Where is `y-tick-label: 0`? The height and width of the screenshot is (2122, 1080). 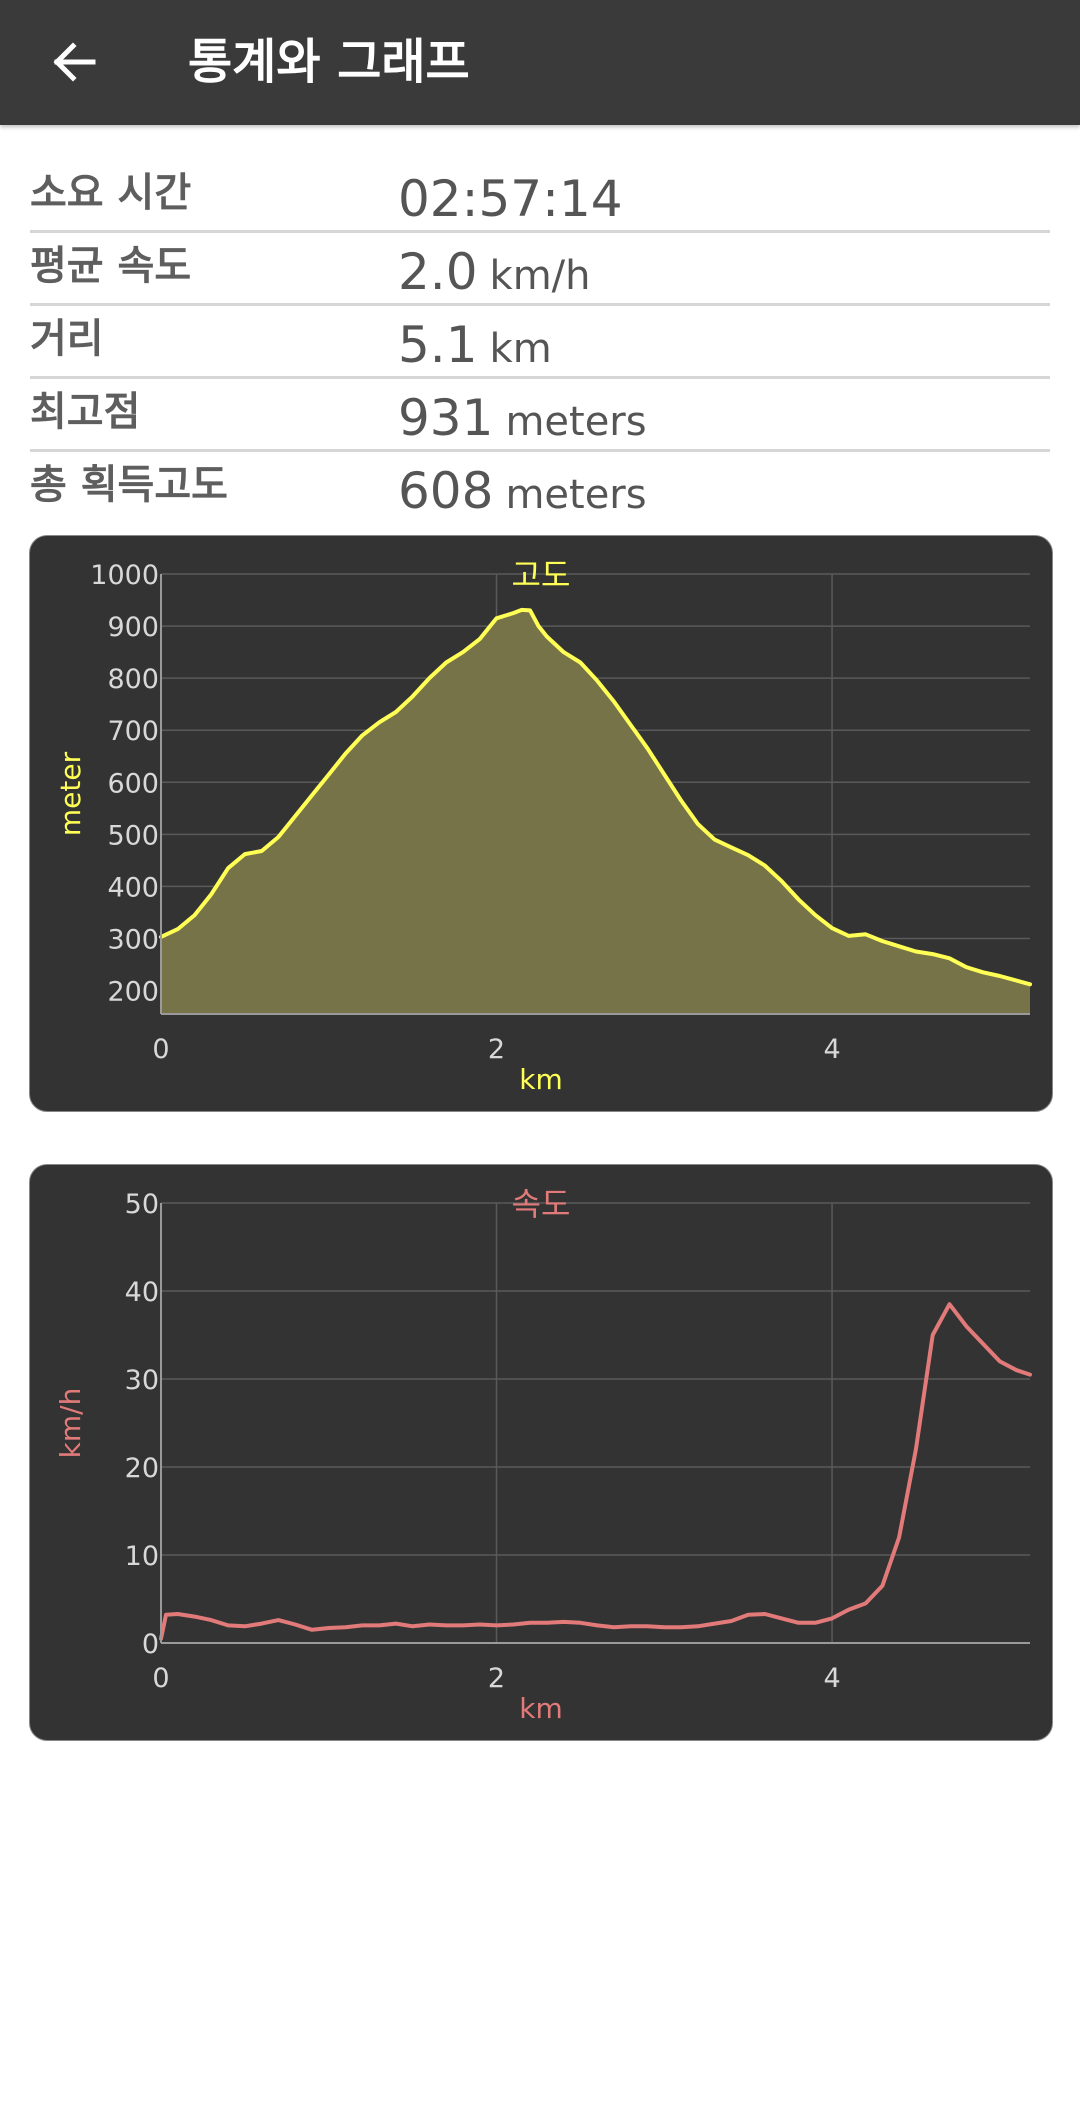
y-tick-label: 0 is located at coordinates (150, 1644).